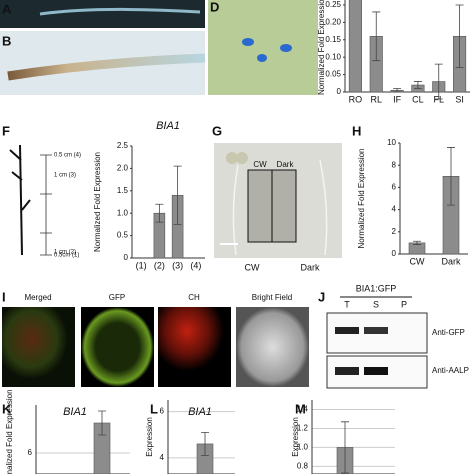 Image resolution: width=474 pixels, height=474 pixels. I want to click on photo-label: Bright Field, so click(272, 297).